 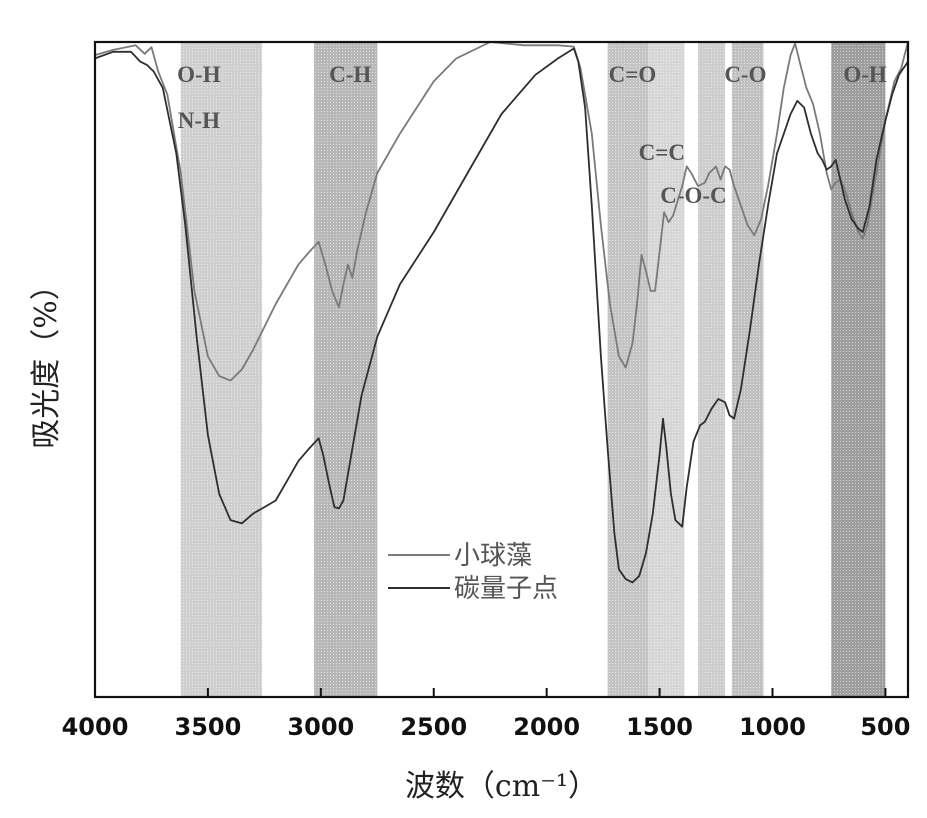 What do you see at coordinates (693, 195) in the screenshot?
I see `band-label-4-0: C-O-C` at bounding box center [693, 195].